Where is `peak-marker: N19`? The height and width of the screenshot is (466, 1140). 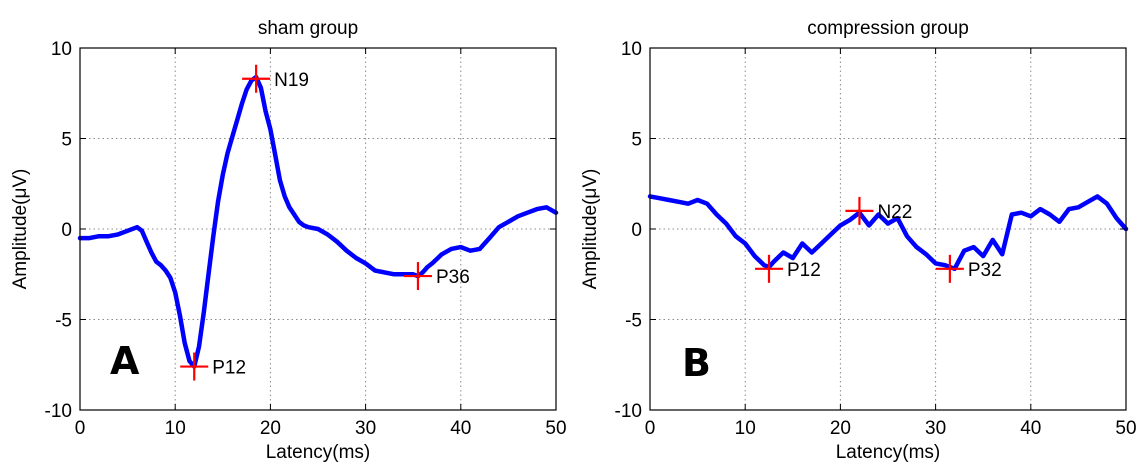
peak-marker: N19 is located at coordinates (275, 78).